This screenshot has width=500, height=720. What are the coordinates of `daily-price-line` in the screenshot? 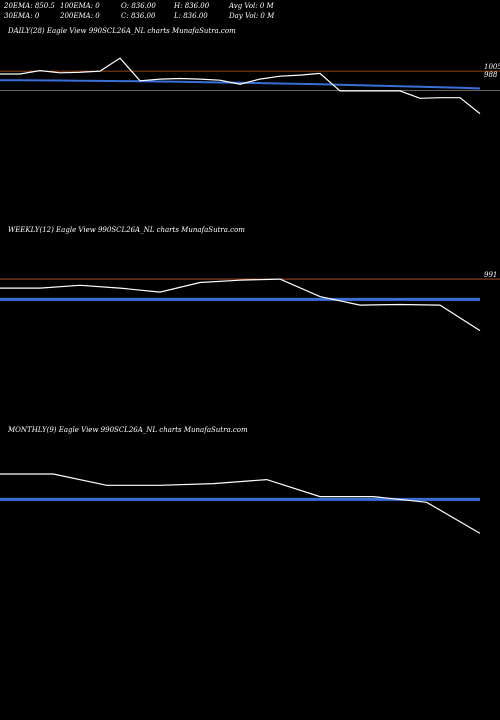 It's located at (240, 86).